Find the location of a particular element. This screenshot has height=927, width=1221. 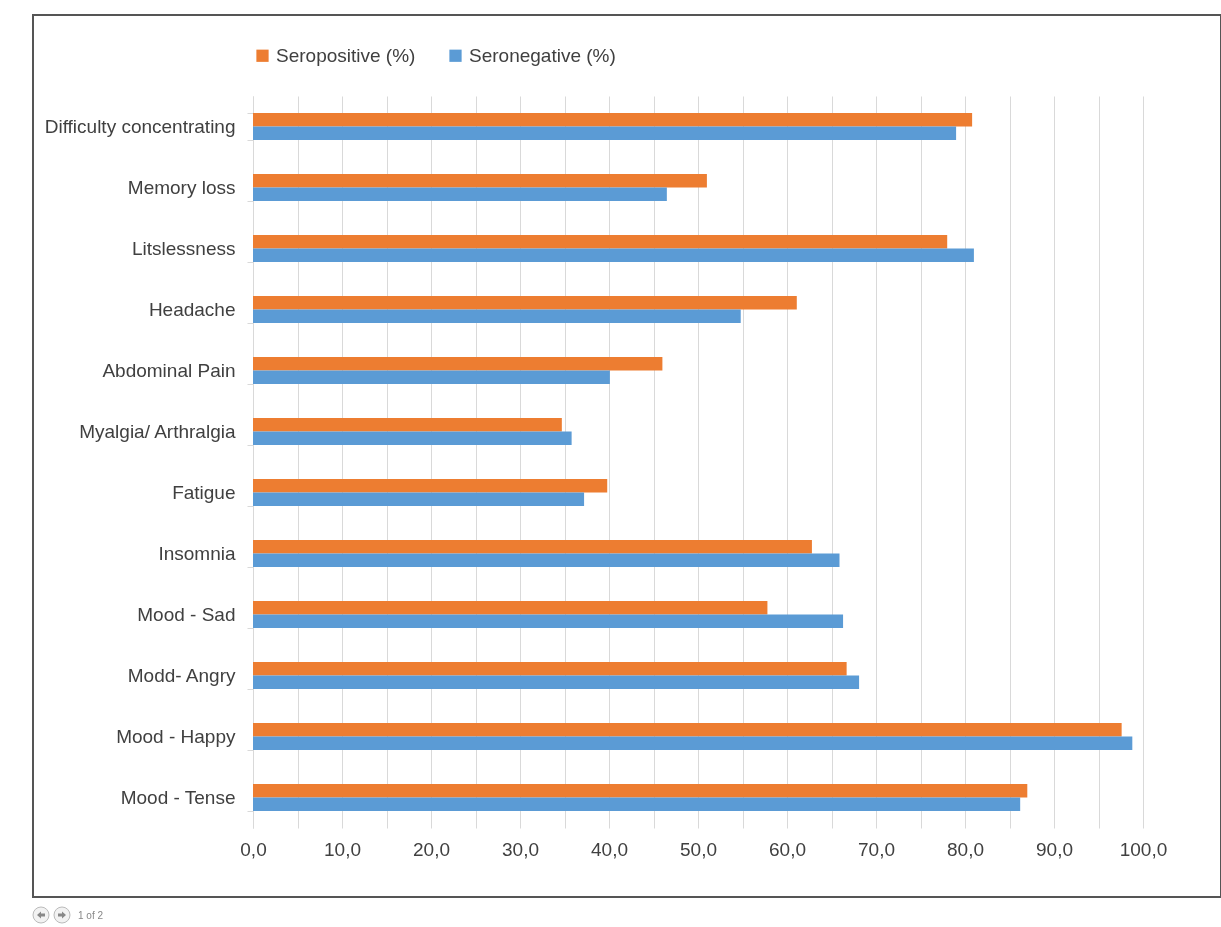

y-tick-label: Mood - Happy is located at coordinates (176, 736).